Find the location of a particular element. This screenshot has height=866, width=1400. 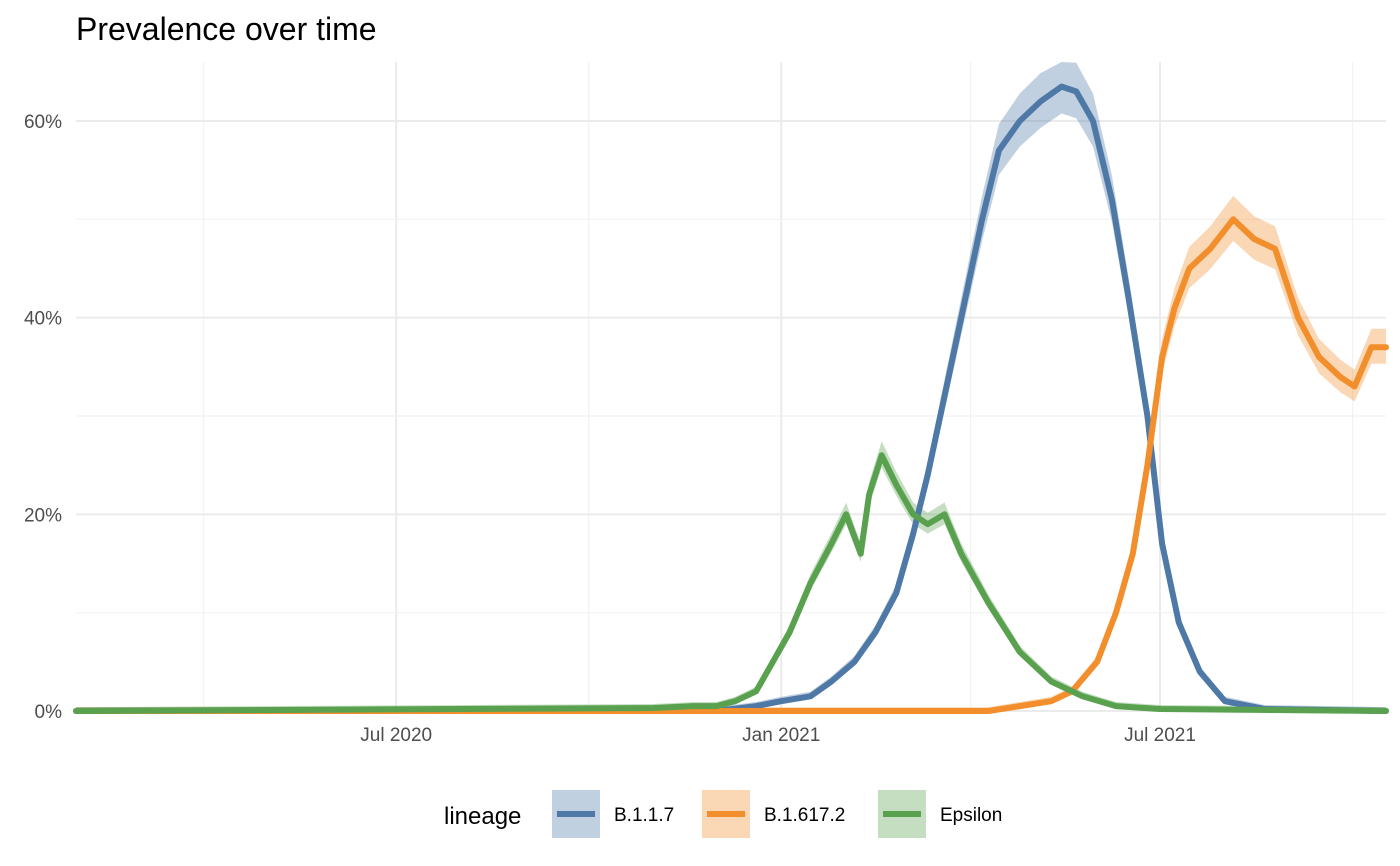

legend-label-b-1-1-7: B.1.1.7 is located at coordinates (644, 815).